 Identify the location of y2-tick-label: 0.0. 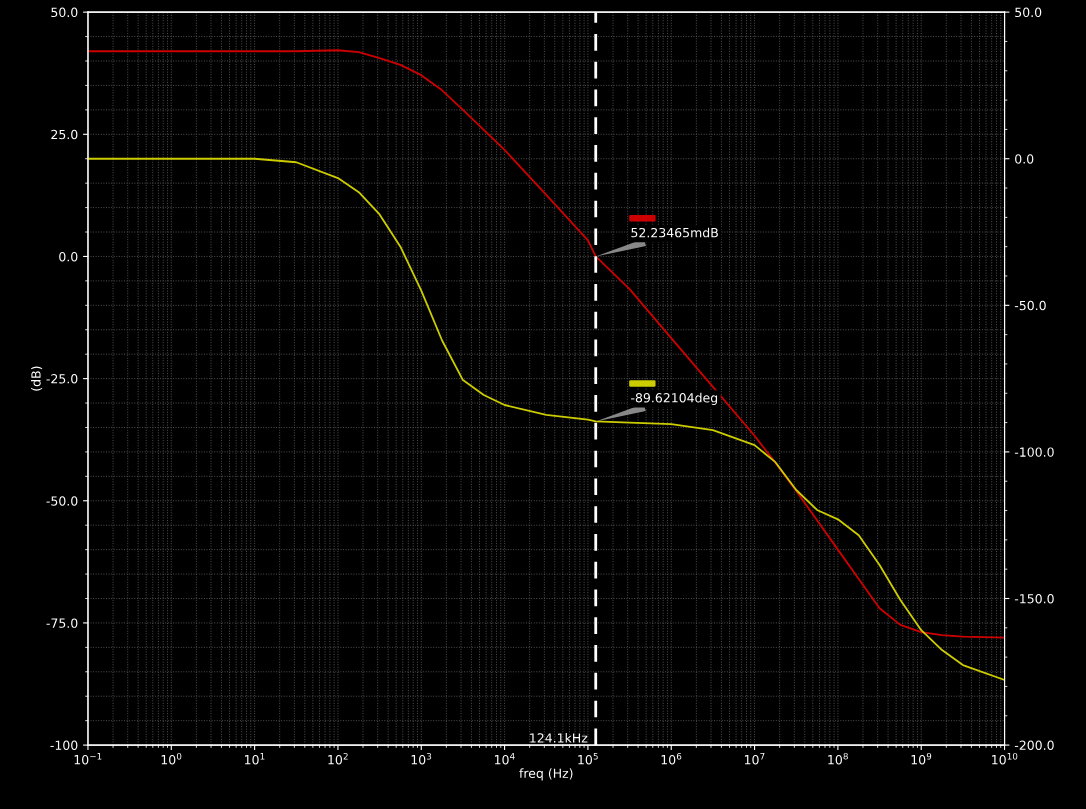
(1024, 159).